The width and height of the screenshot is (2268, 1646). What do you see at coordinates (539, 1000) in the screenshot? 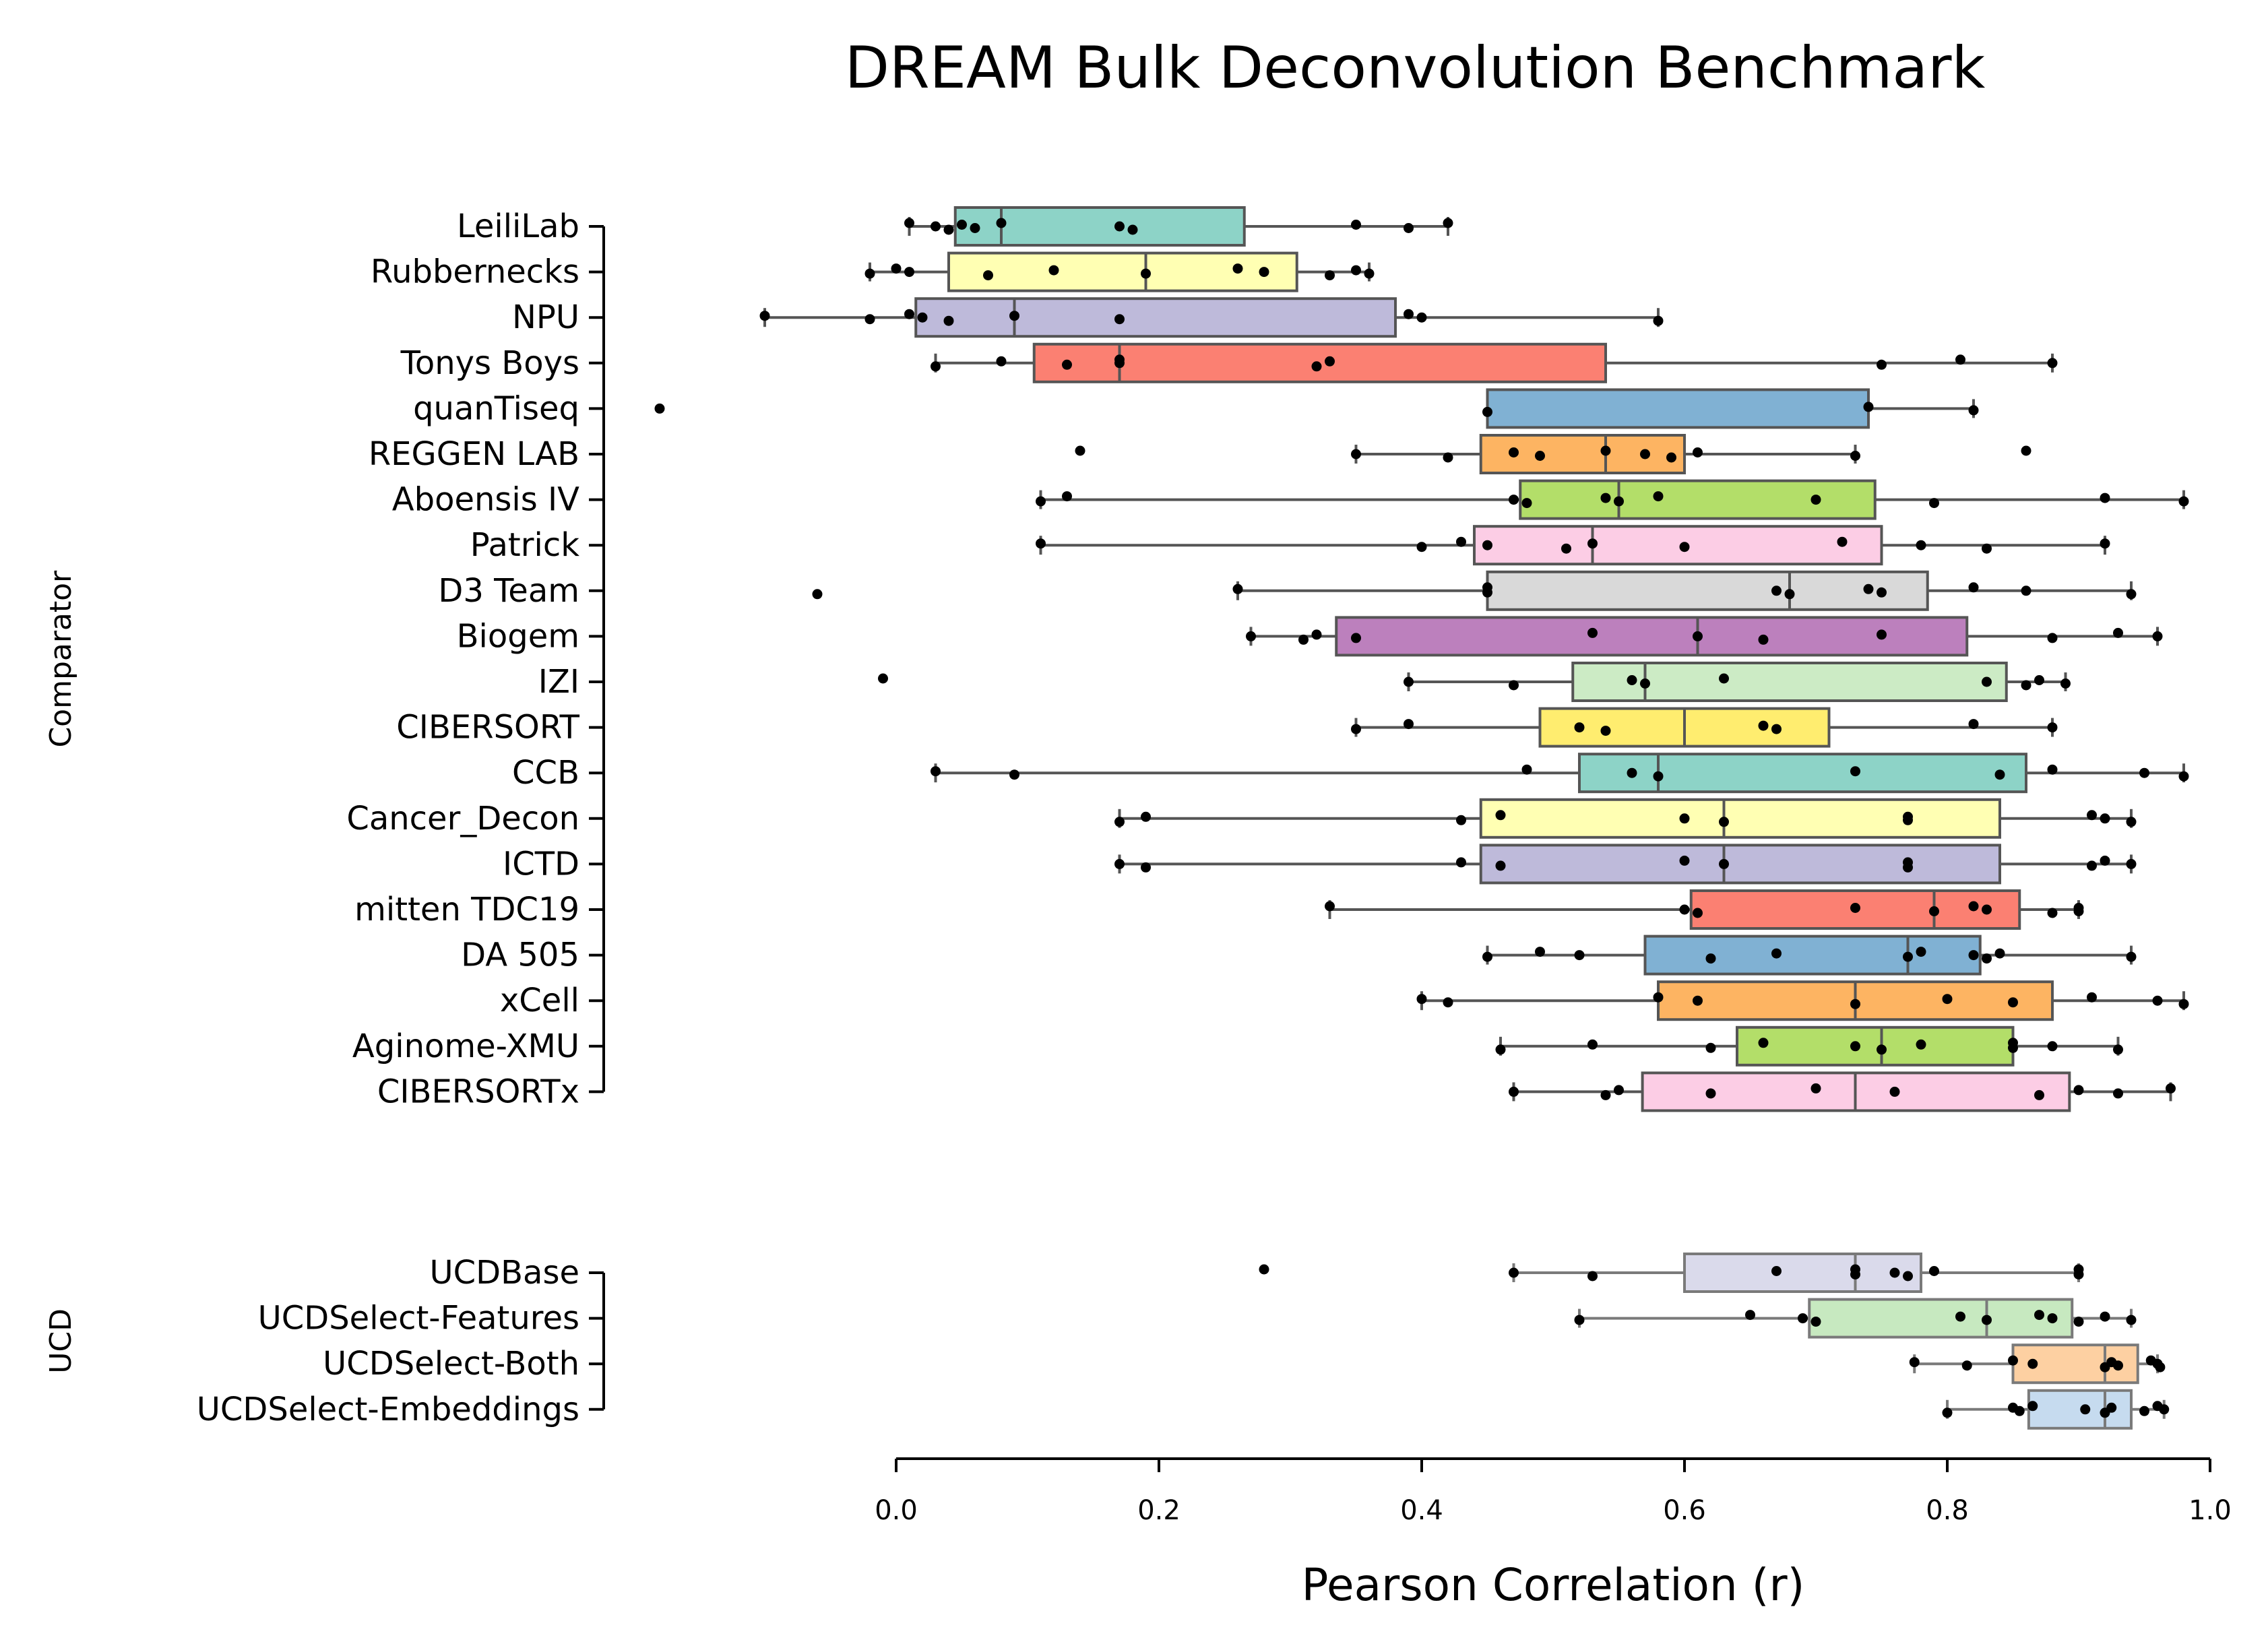
I see `y-tick-label: xCell` at bounding box center [539, 1000].